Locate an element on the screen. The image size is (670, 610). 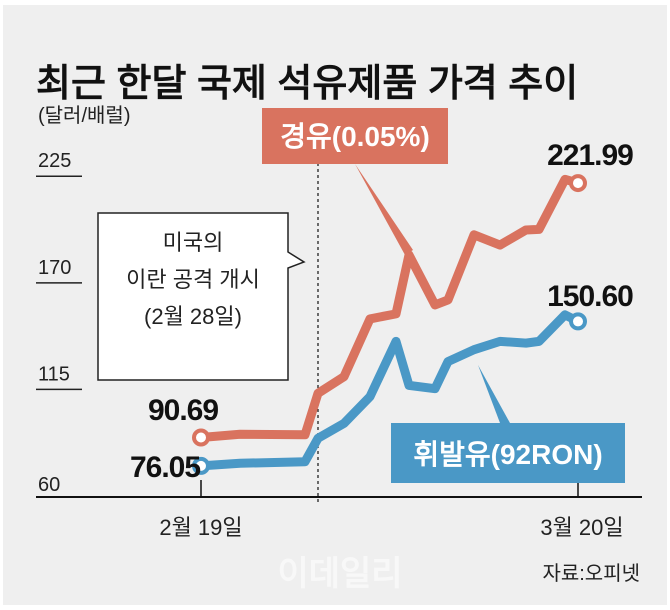
end-value-label: 221.99 is located at coordinates (590, 155).